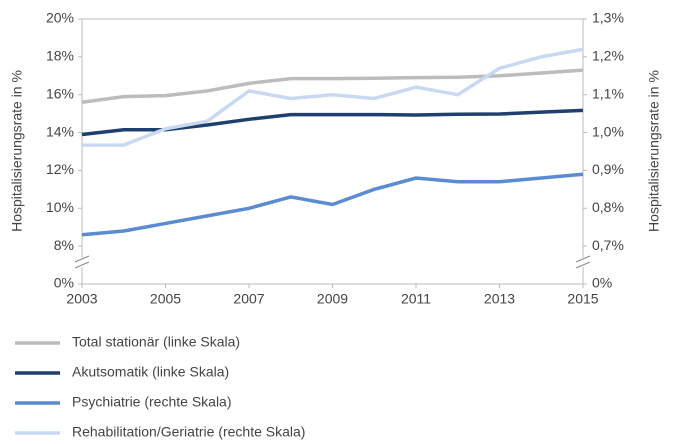 This screenshot has width=673, height=444. Describe the element at coordinates (156, 342) in the screenshot. I see `legend-label: Total stationär (linke Skala)` at that location.